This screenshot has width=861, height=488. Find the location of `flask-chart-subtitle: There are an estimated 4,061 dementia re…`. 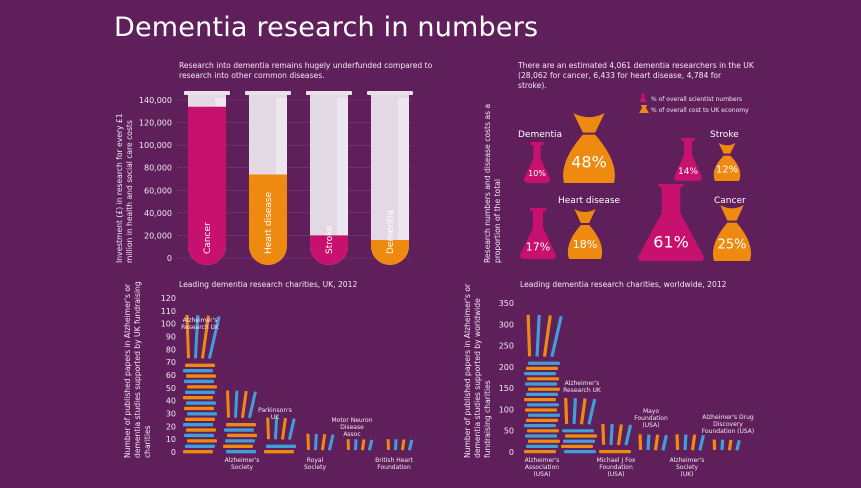

flask-chart-subtitle: There are an estimated 4,061 dementia re… is located at coordinates (636, 75).